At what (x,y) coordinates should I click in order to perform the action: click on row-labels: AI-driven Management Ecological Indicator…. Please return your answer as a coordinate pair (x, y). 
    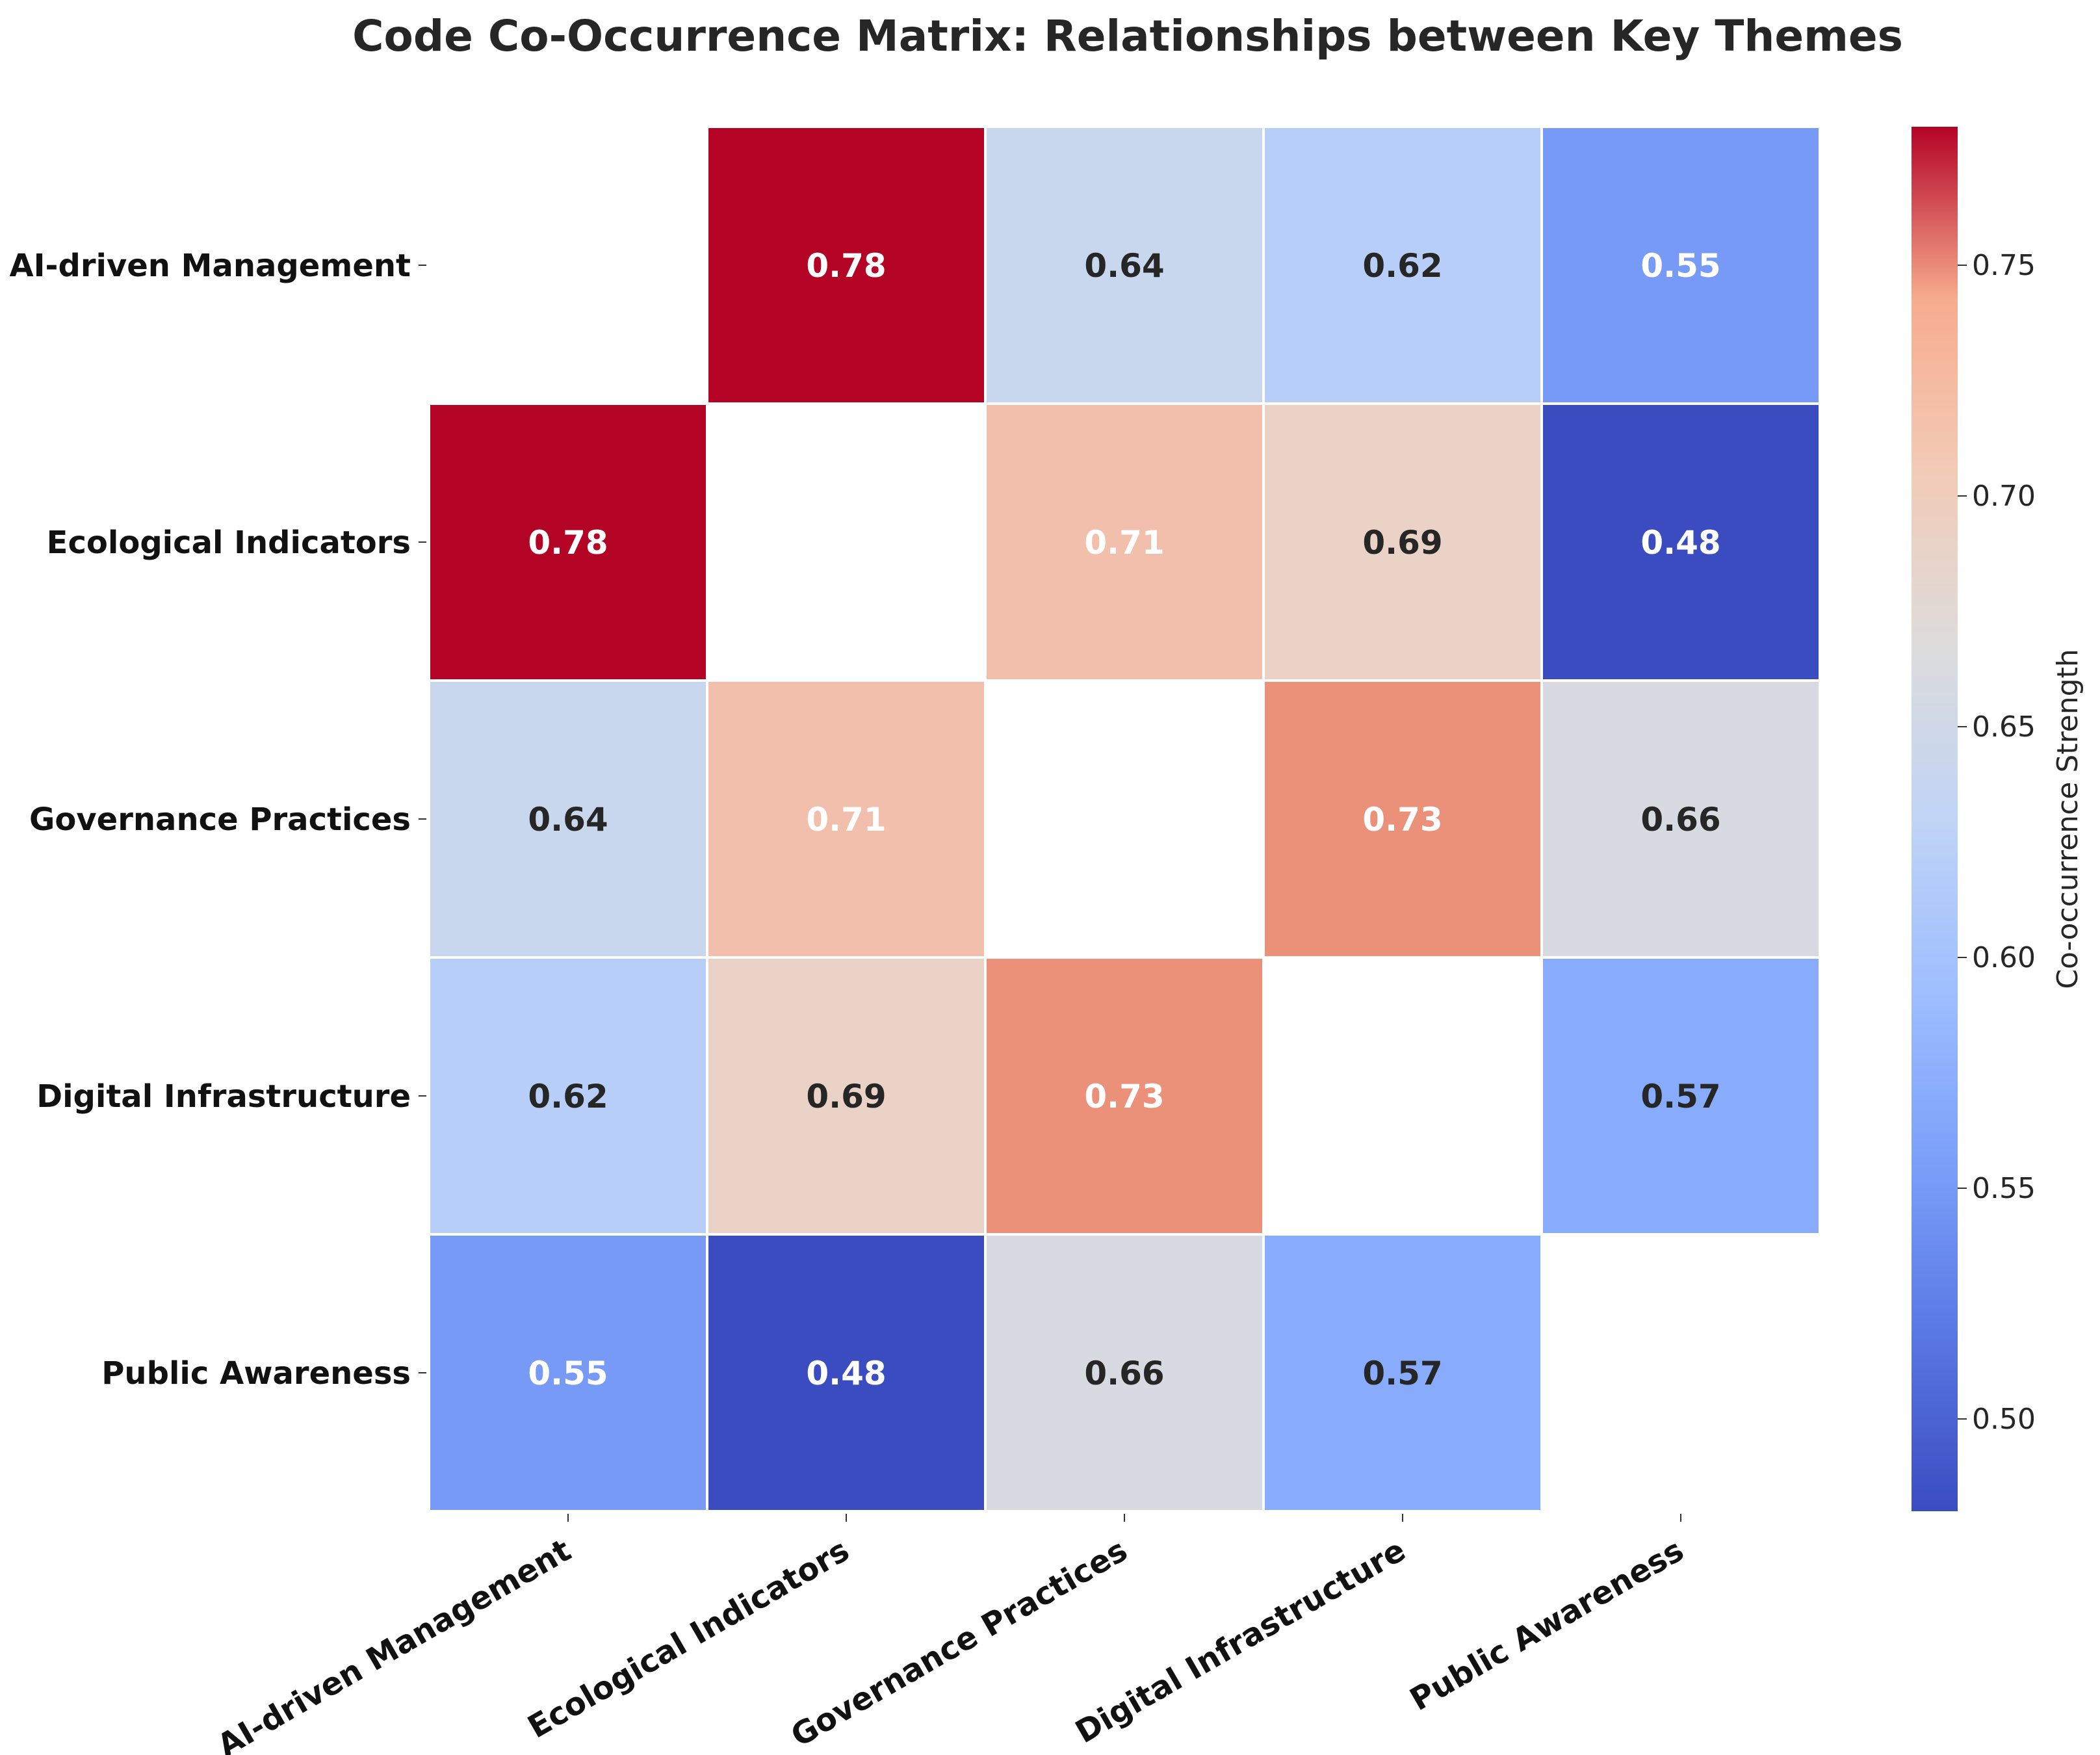
    Looking at the image, I should click on (218, 820).